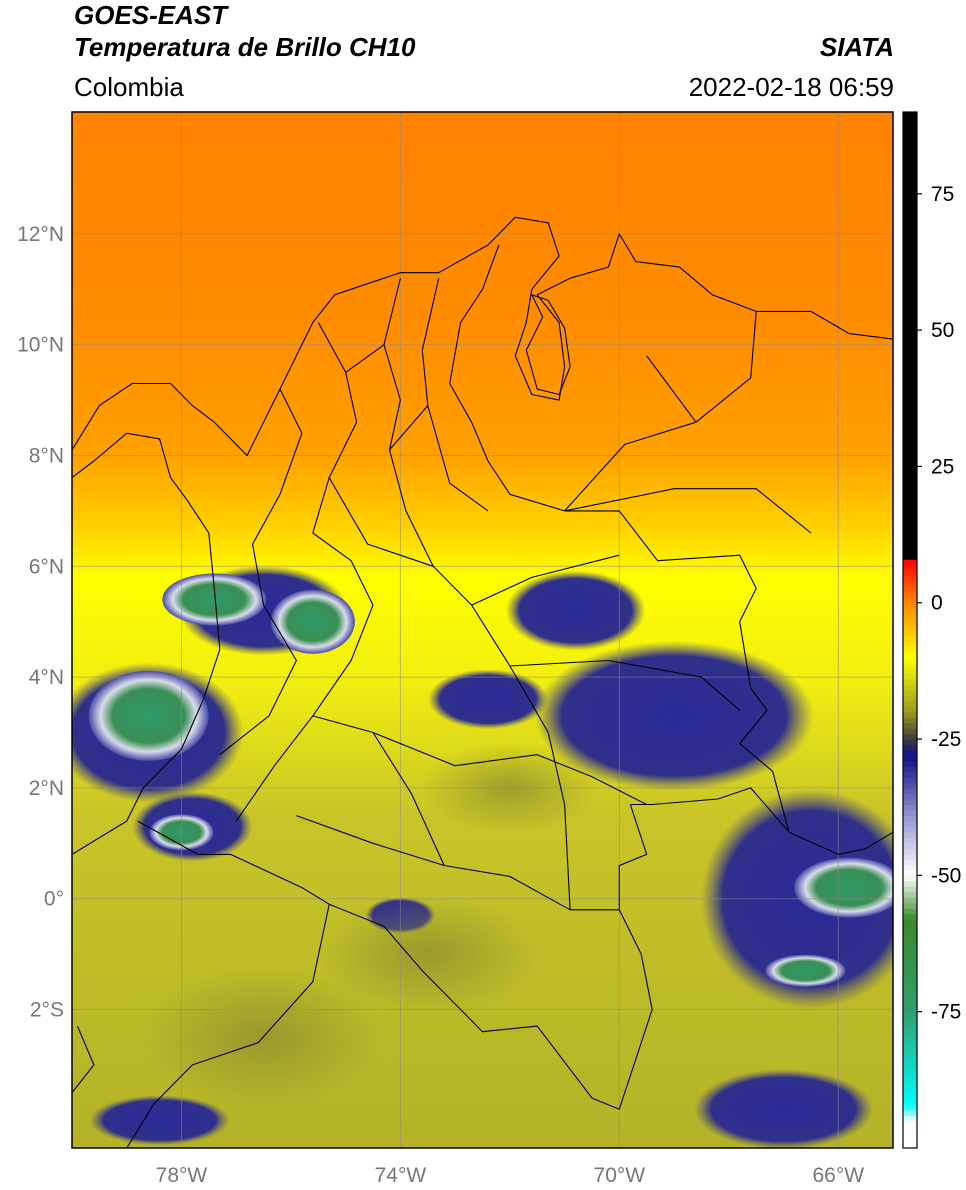  I want to click on latitude-tick-label: 6°N, so click(46, 566).